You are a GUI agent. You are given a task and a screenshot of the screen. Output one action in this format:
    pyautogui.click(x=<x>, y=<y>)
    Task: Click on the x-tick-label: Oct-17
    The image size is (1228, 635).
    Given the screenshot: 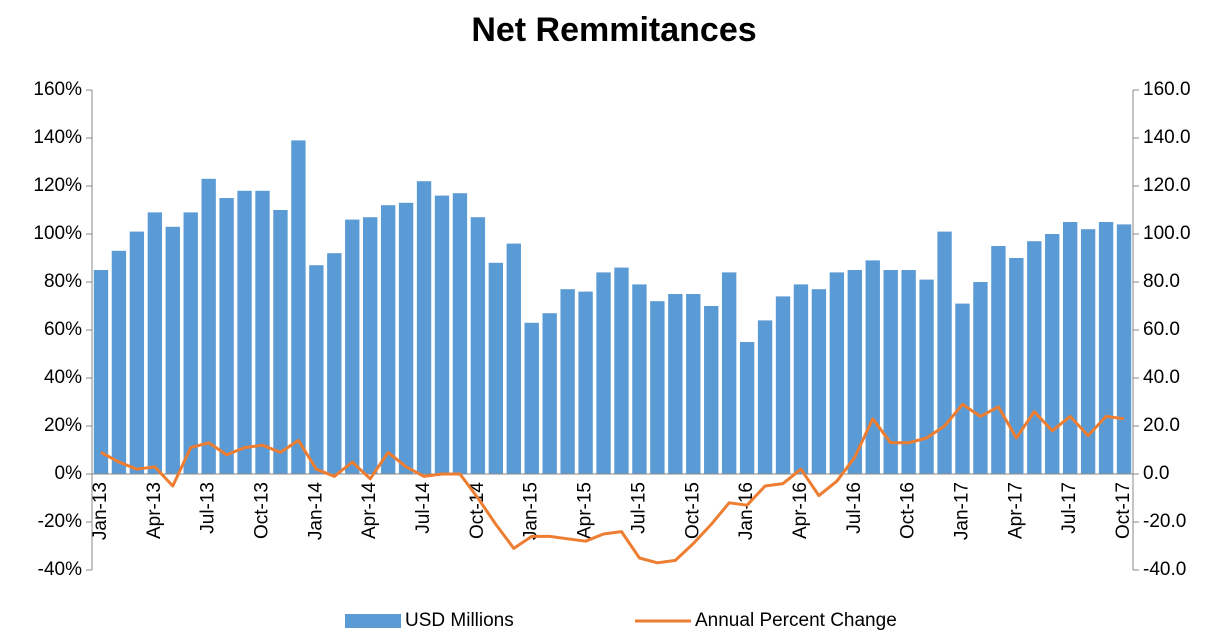 What is the action you would take?
    pyautogui.click(x=1123, y=510)
    